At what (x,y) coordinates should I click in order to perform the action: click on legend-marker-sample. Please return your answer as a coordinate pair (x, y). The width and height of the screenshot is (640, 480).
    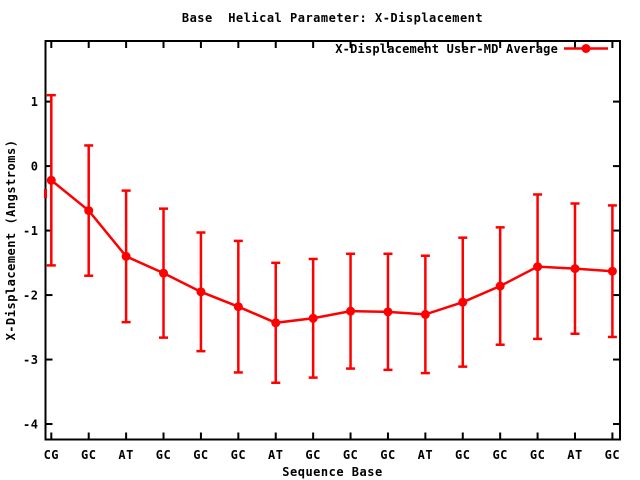
    Looking at the image, I should click on (586, 48).